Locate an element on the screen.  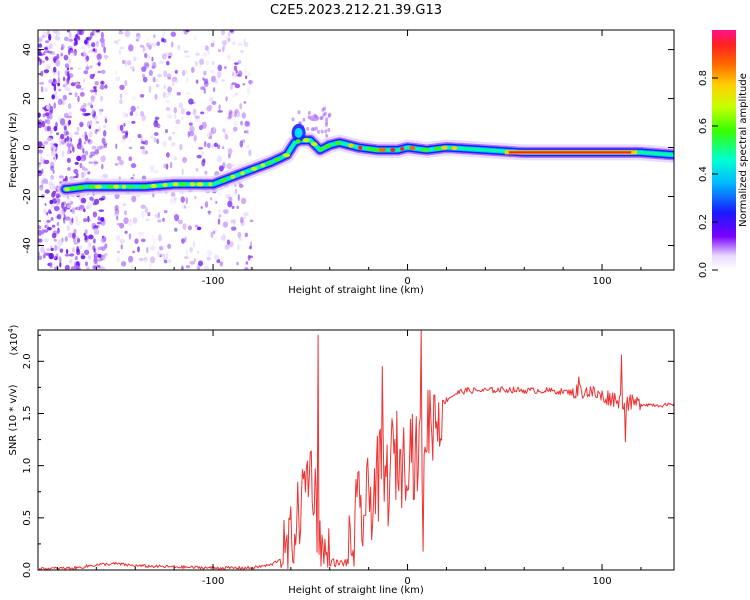
snr-x-tick-label: -100 is located at coordinates (213, 581).